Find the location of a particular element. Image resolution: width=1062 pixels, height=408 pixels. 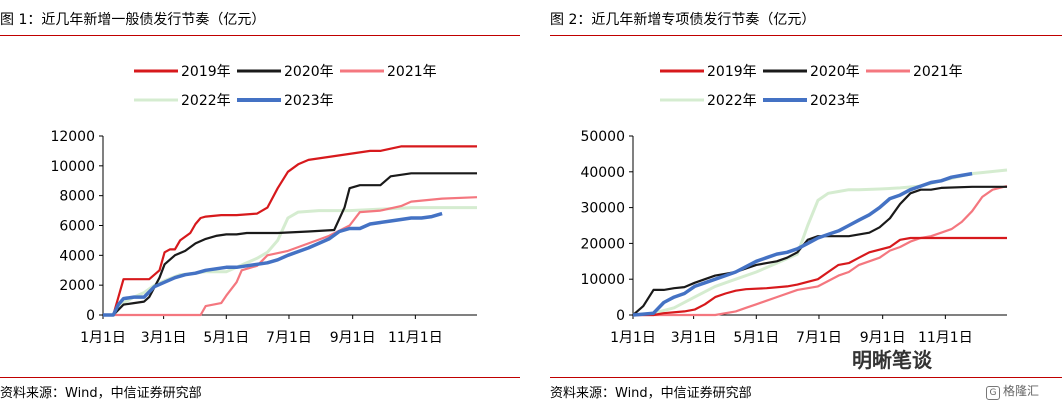

y-tick-label: 40000 is located at coordinates (602, 173).